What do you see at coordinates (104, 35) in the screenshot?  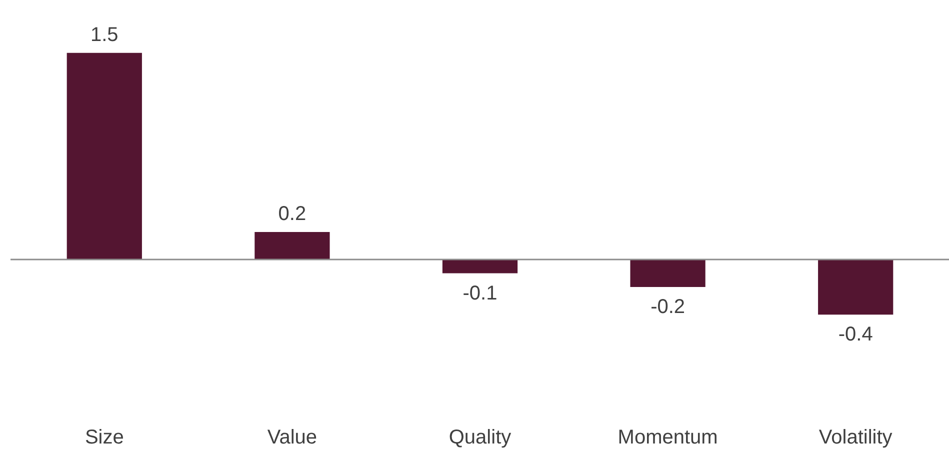 I see `data-label: 1.5` at bounding box center [104, 35].